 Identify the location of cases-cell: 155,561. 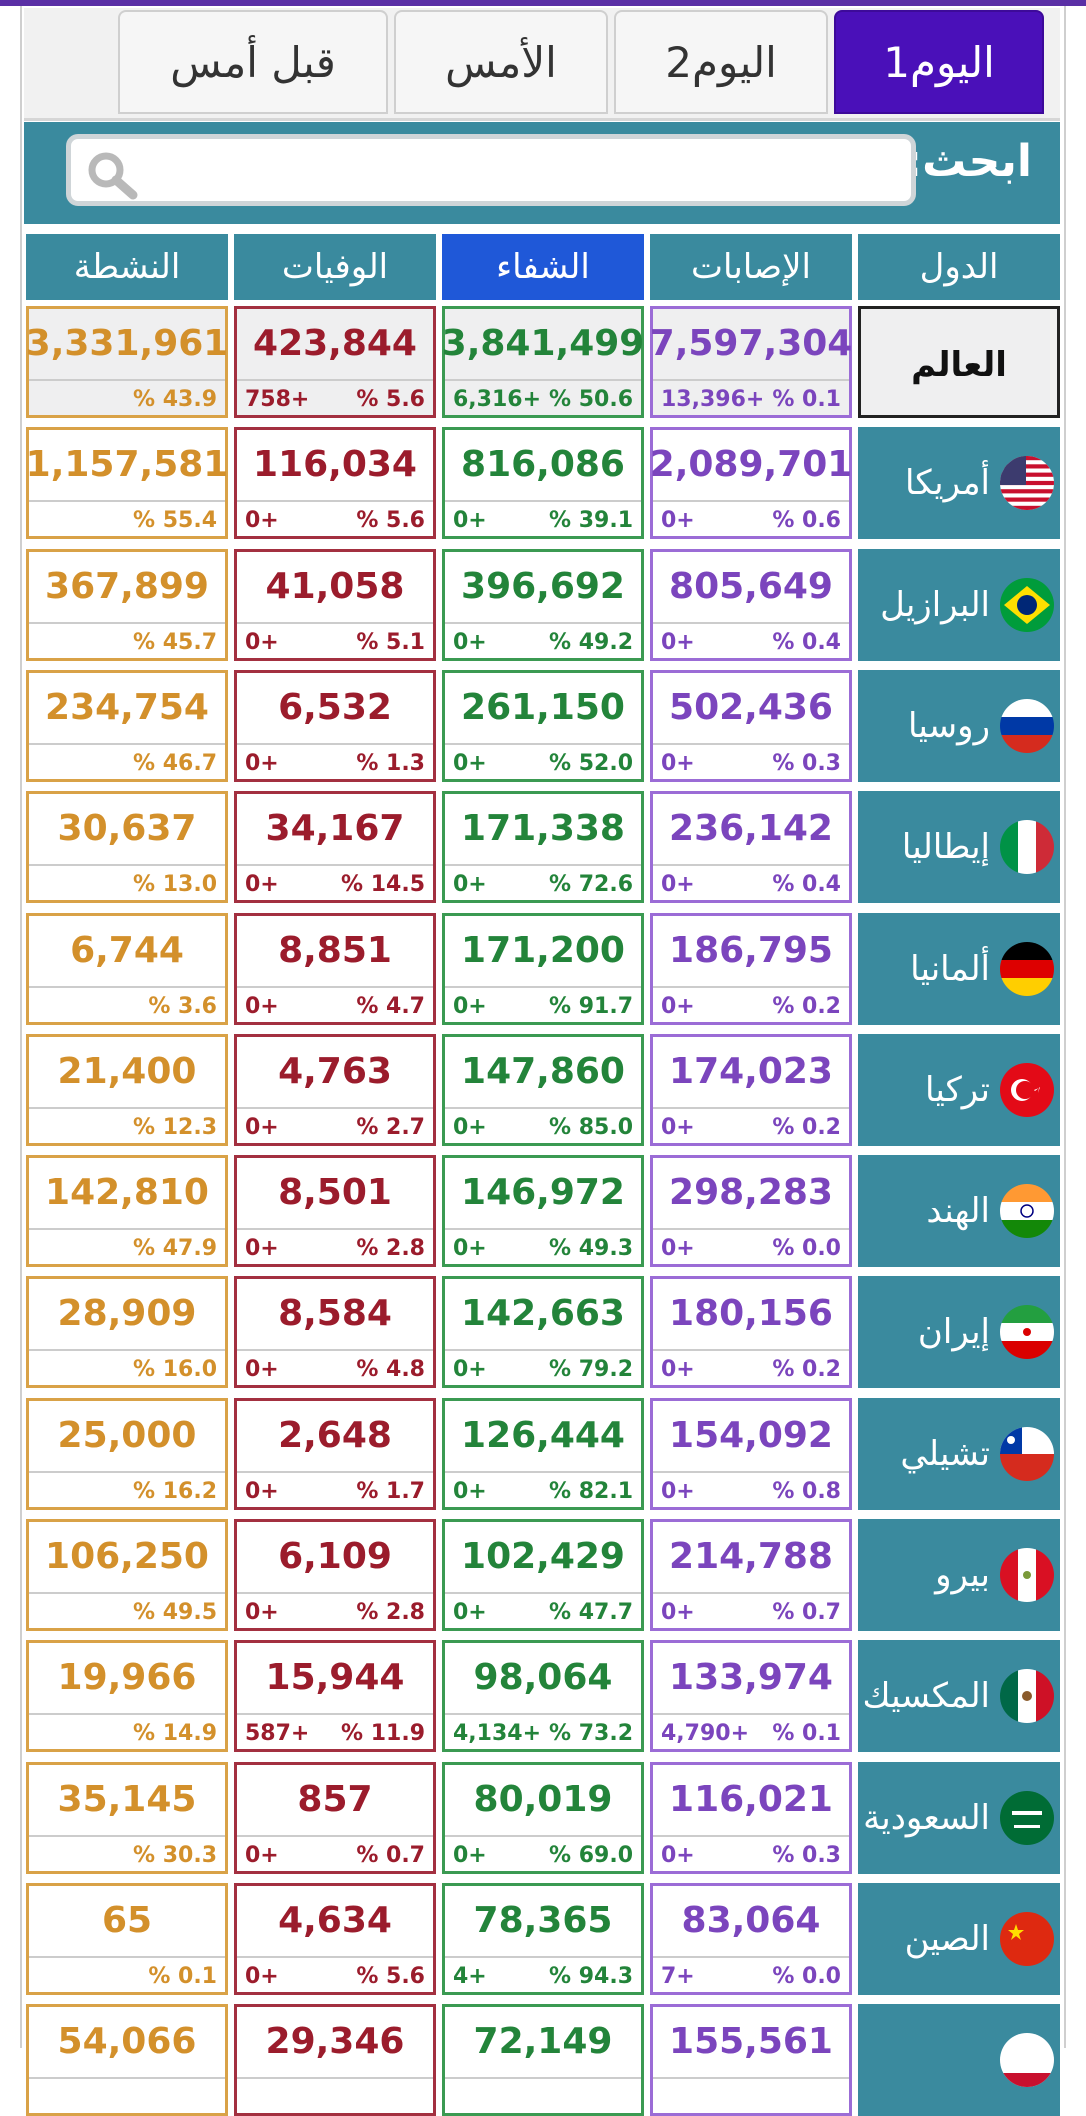
(751, 2060).